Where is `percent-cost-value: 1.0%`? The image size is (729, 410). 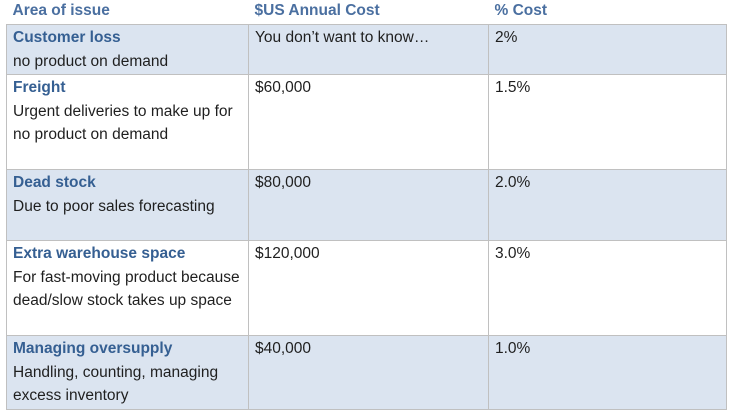
percent-cost-value: 1.0% is located at coordinates (513, 348).